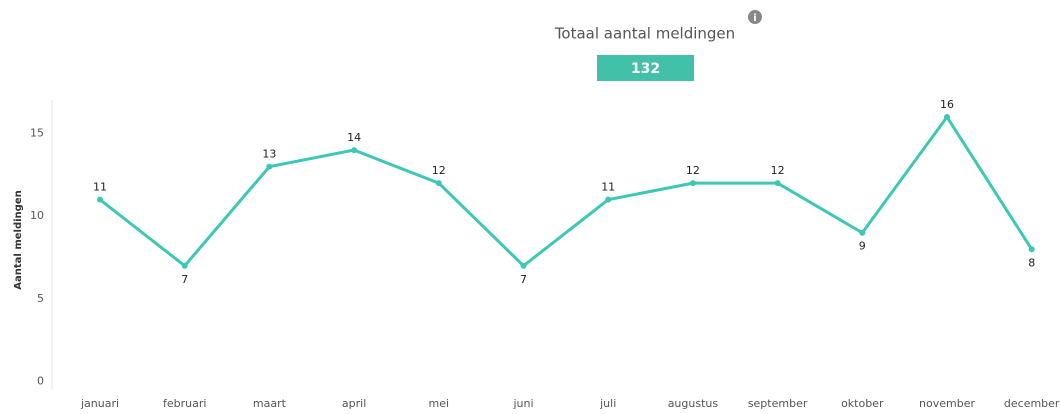 The image size is (1060, 414). What do you see at coordinates (607, 403) in the screenshot?
I see `x-tick-label: juli` at bounding box center [607, 403].